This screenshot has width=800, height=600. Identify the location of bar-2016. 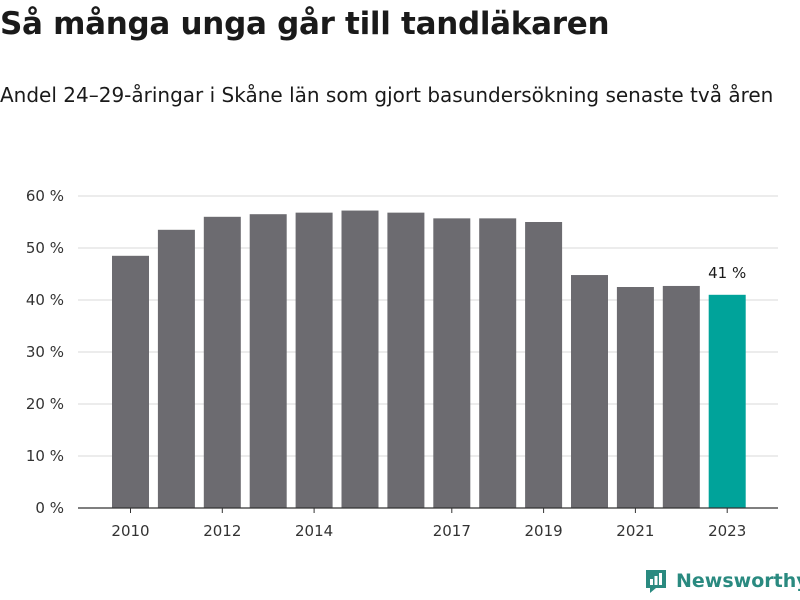
(406, 360).